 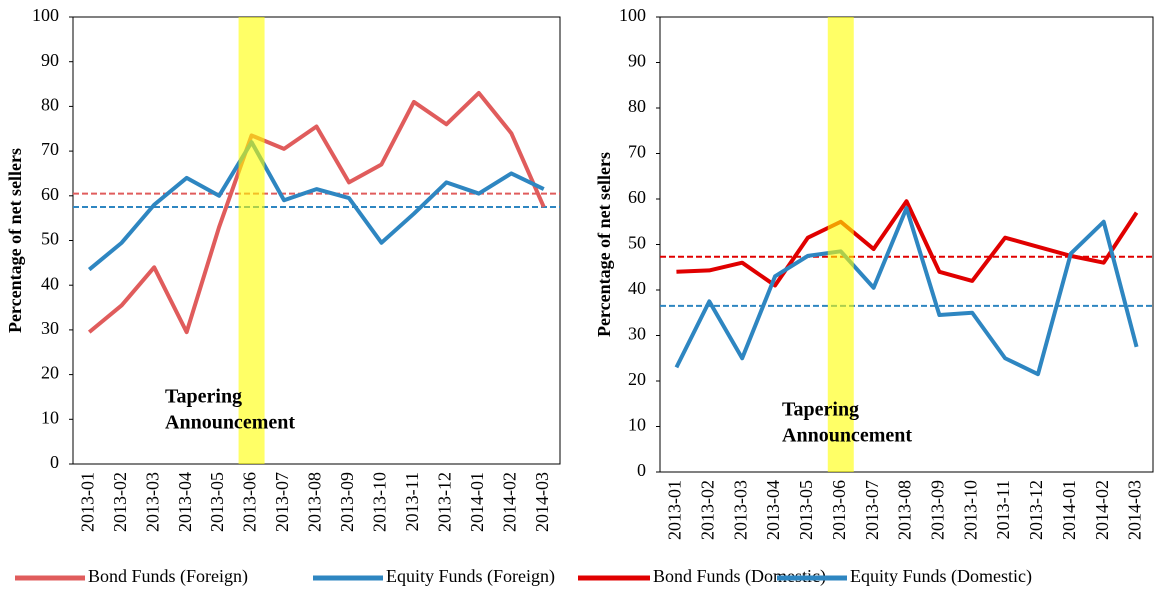 I want to click on legend-label: Equity Funds (Domestic), so click(x=941, y=576).